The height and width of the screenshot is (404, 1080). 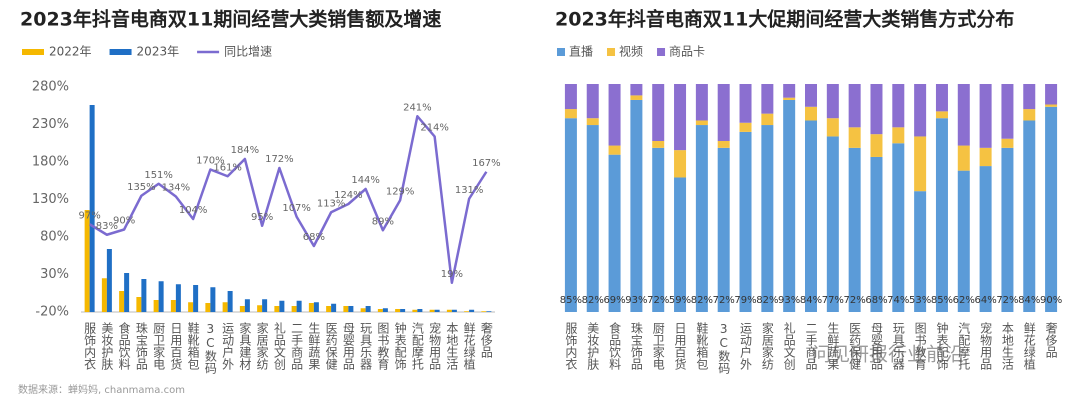 I want to click on data-label: 19%, so click(x=452, y=274).